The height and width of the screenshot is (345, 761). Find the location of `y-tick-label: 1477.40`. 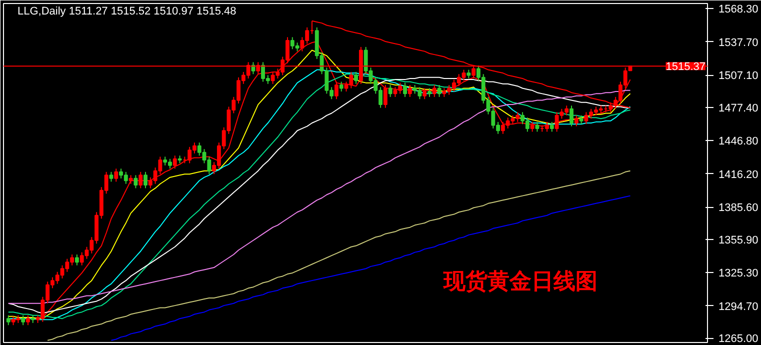

y-tick-label: 1477.40 is located at coordinates (738, 108).